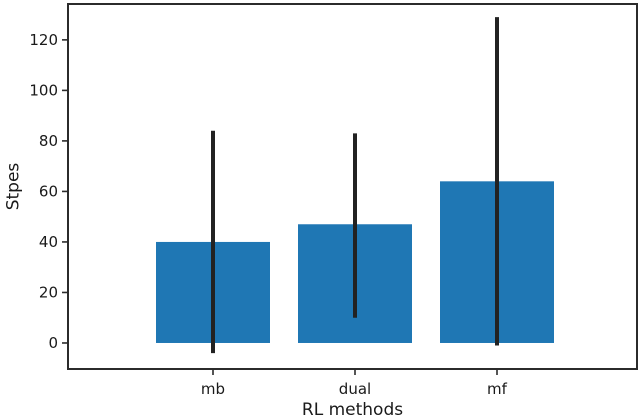 The image size is (640, 420). What do you see at coordinates (43, 90) in the screenshot?
I see `y-tick-label: 100` at bounding box center [43, 90].